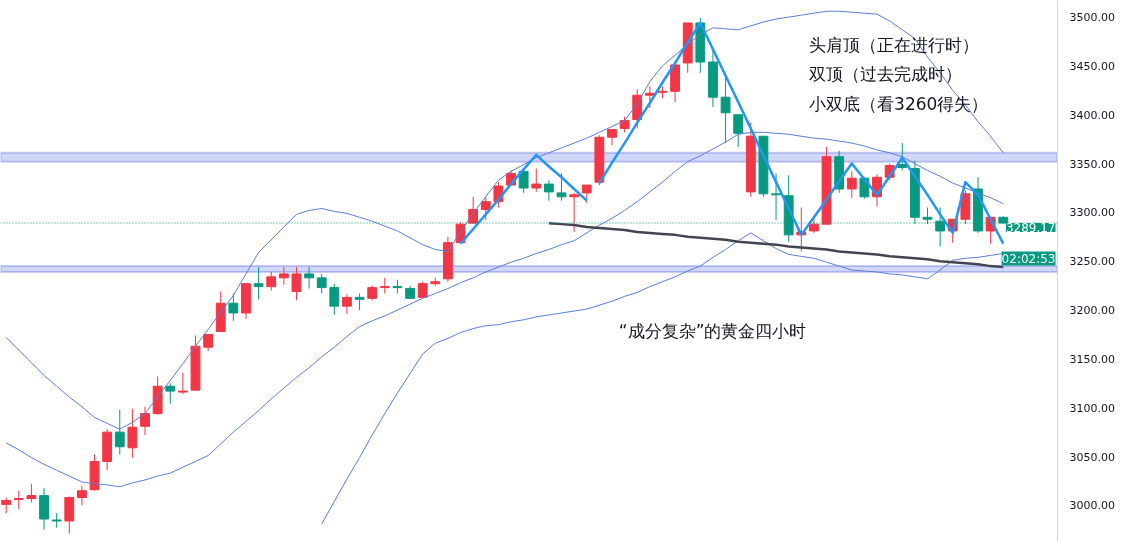  I want to click on y-tick-label: 3500.00, so click(1092, 18).